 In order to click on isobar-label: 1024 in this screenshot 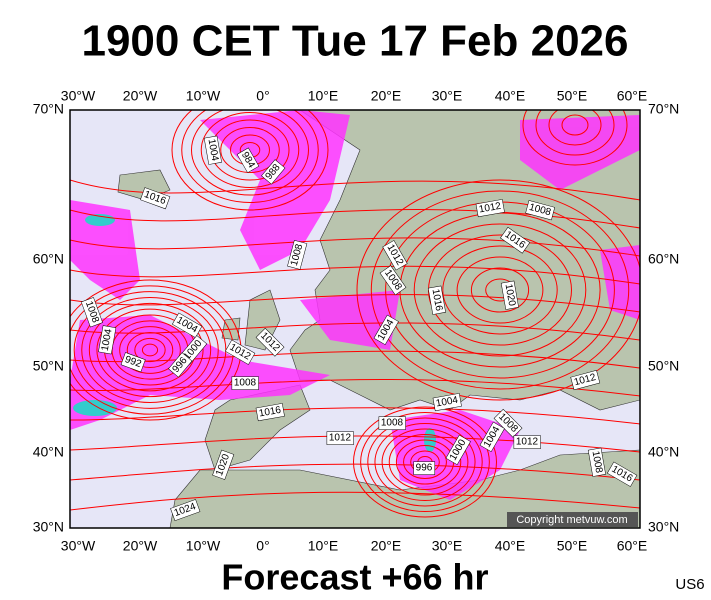, I will do `click(185, 510)`.